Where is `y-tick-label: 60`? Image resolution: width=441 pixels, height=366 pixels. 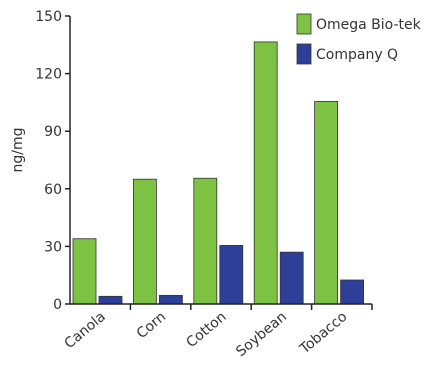
y-tick-label: 60 is located at coordinates (53, 190).